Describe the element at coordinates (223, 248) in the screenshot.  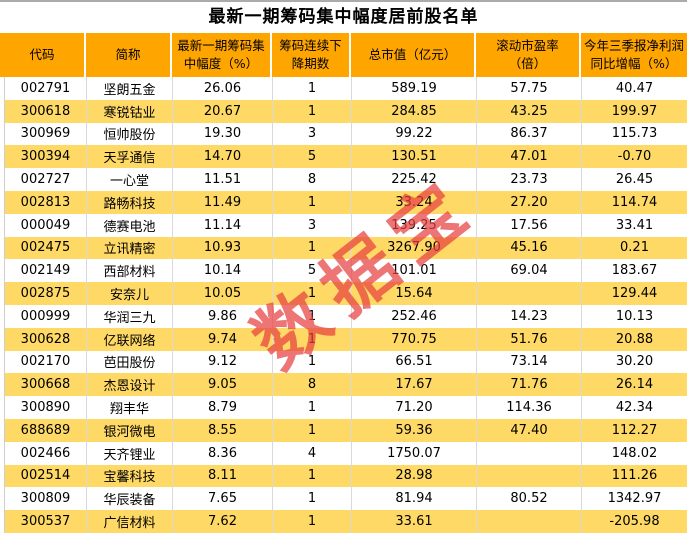
I see `cell: 10.93` at that location.